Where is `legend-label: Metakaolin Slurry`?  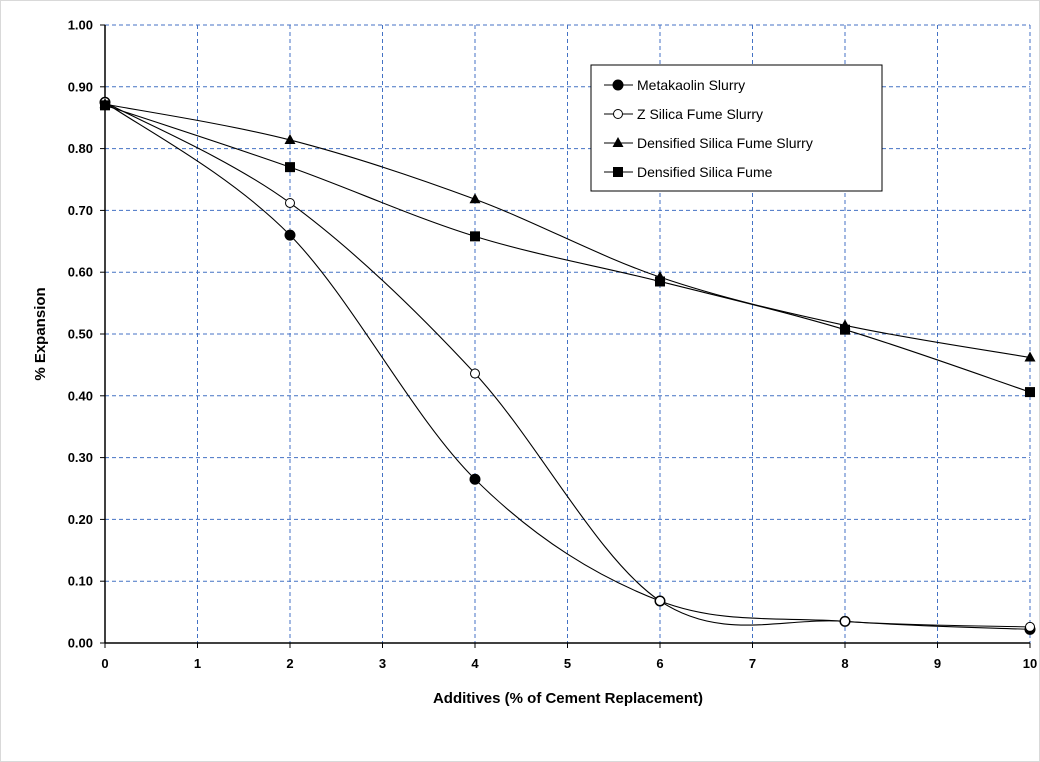
legend-label: Metakaolin Slurry is located at coordinates (691, 85).